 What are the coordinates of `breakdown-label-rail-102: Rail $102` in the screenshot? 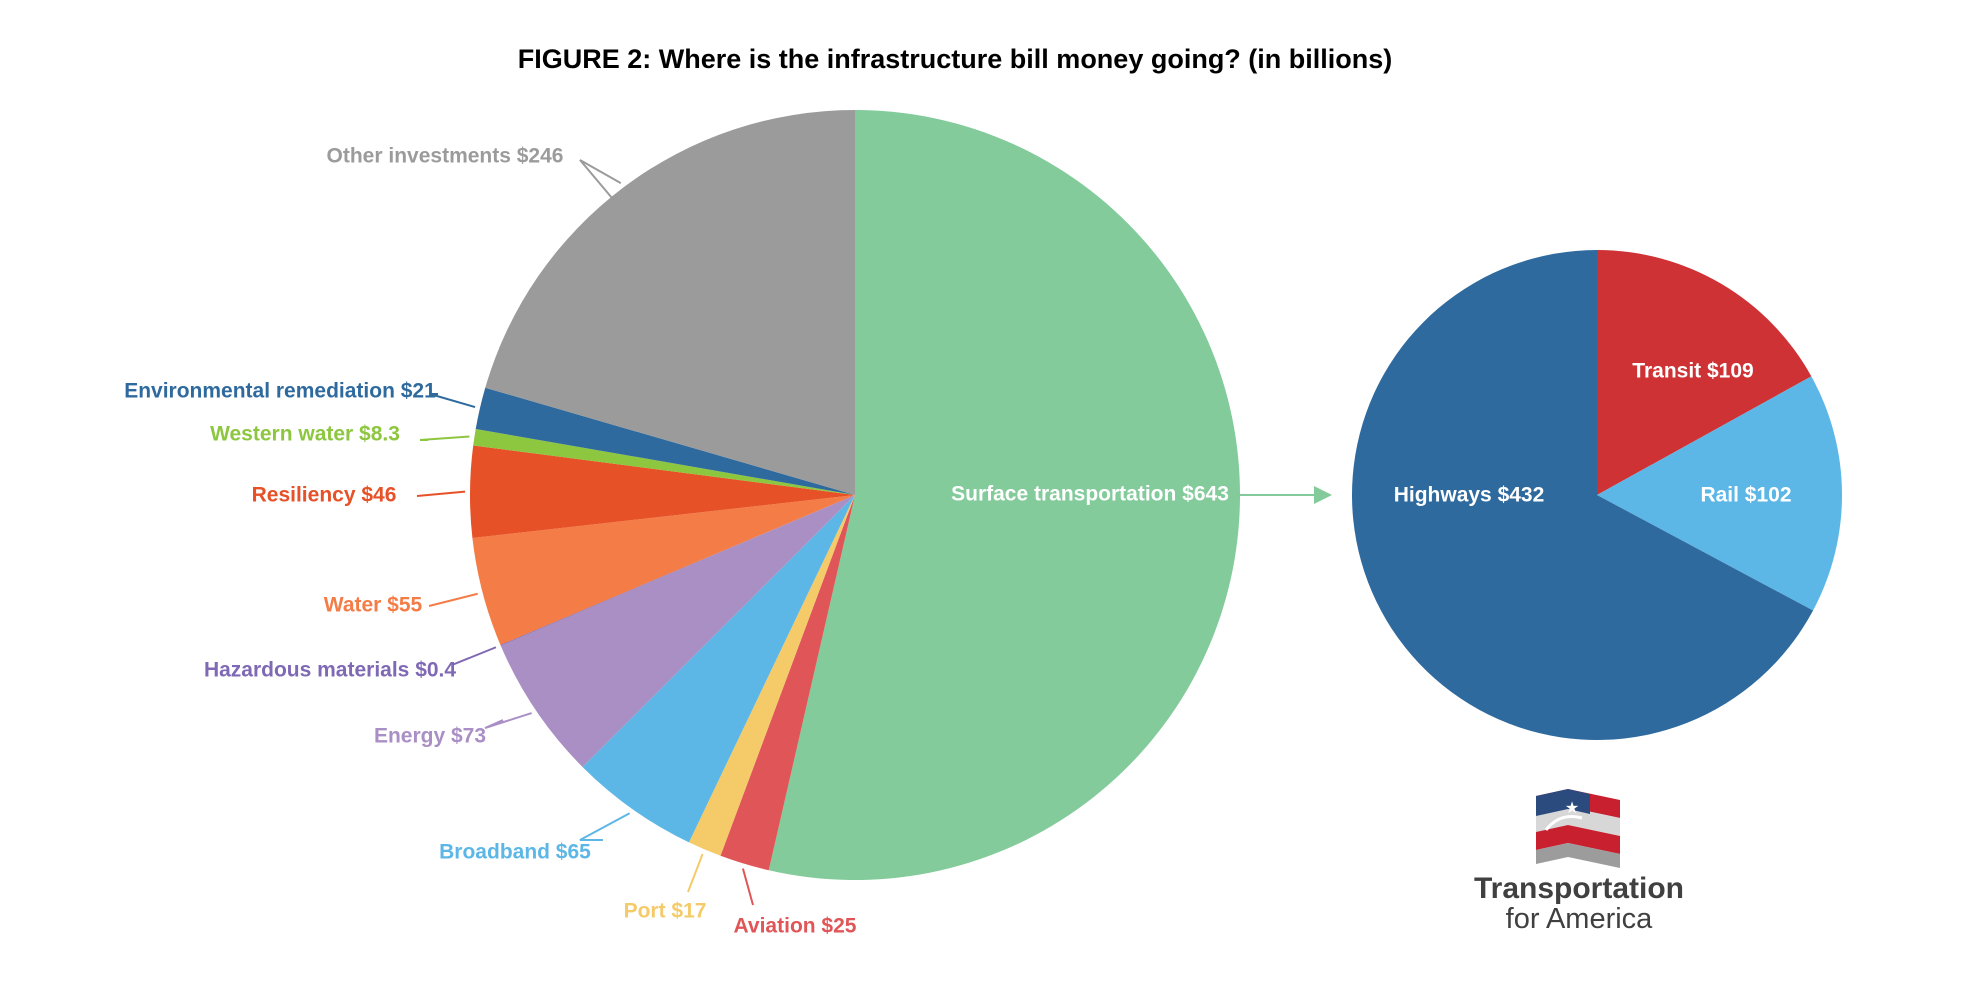 It's located at (1745, 495).